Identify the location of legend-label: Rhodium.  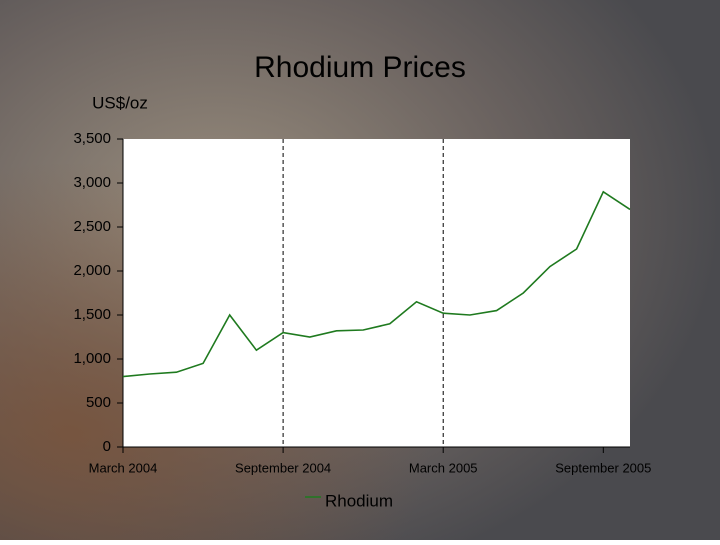
(359, 500).